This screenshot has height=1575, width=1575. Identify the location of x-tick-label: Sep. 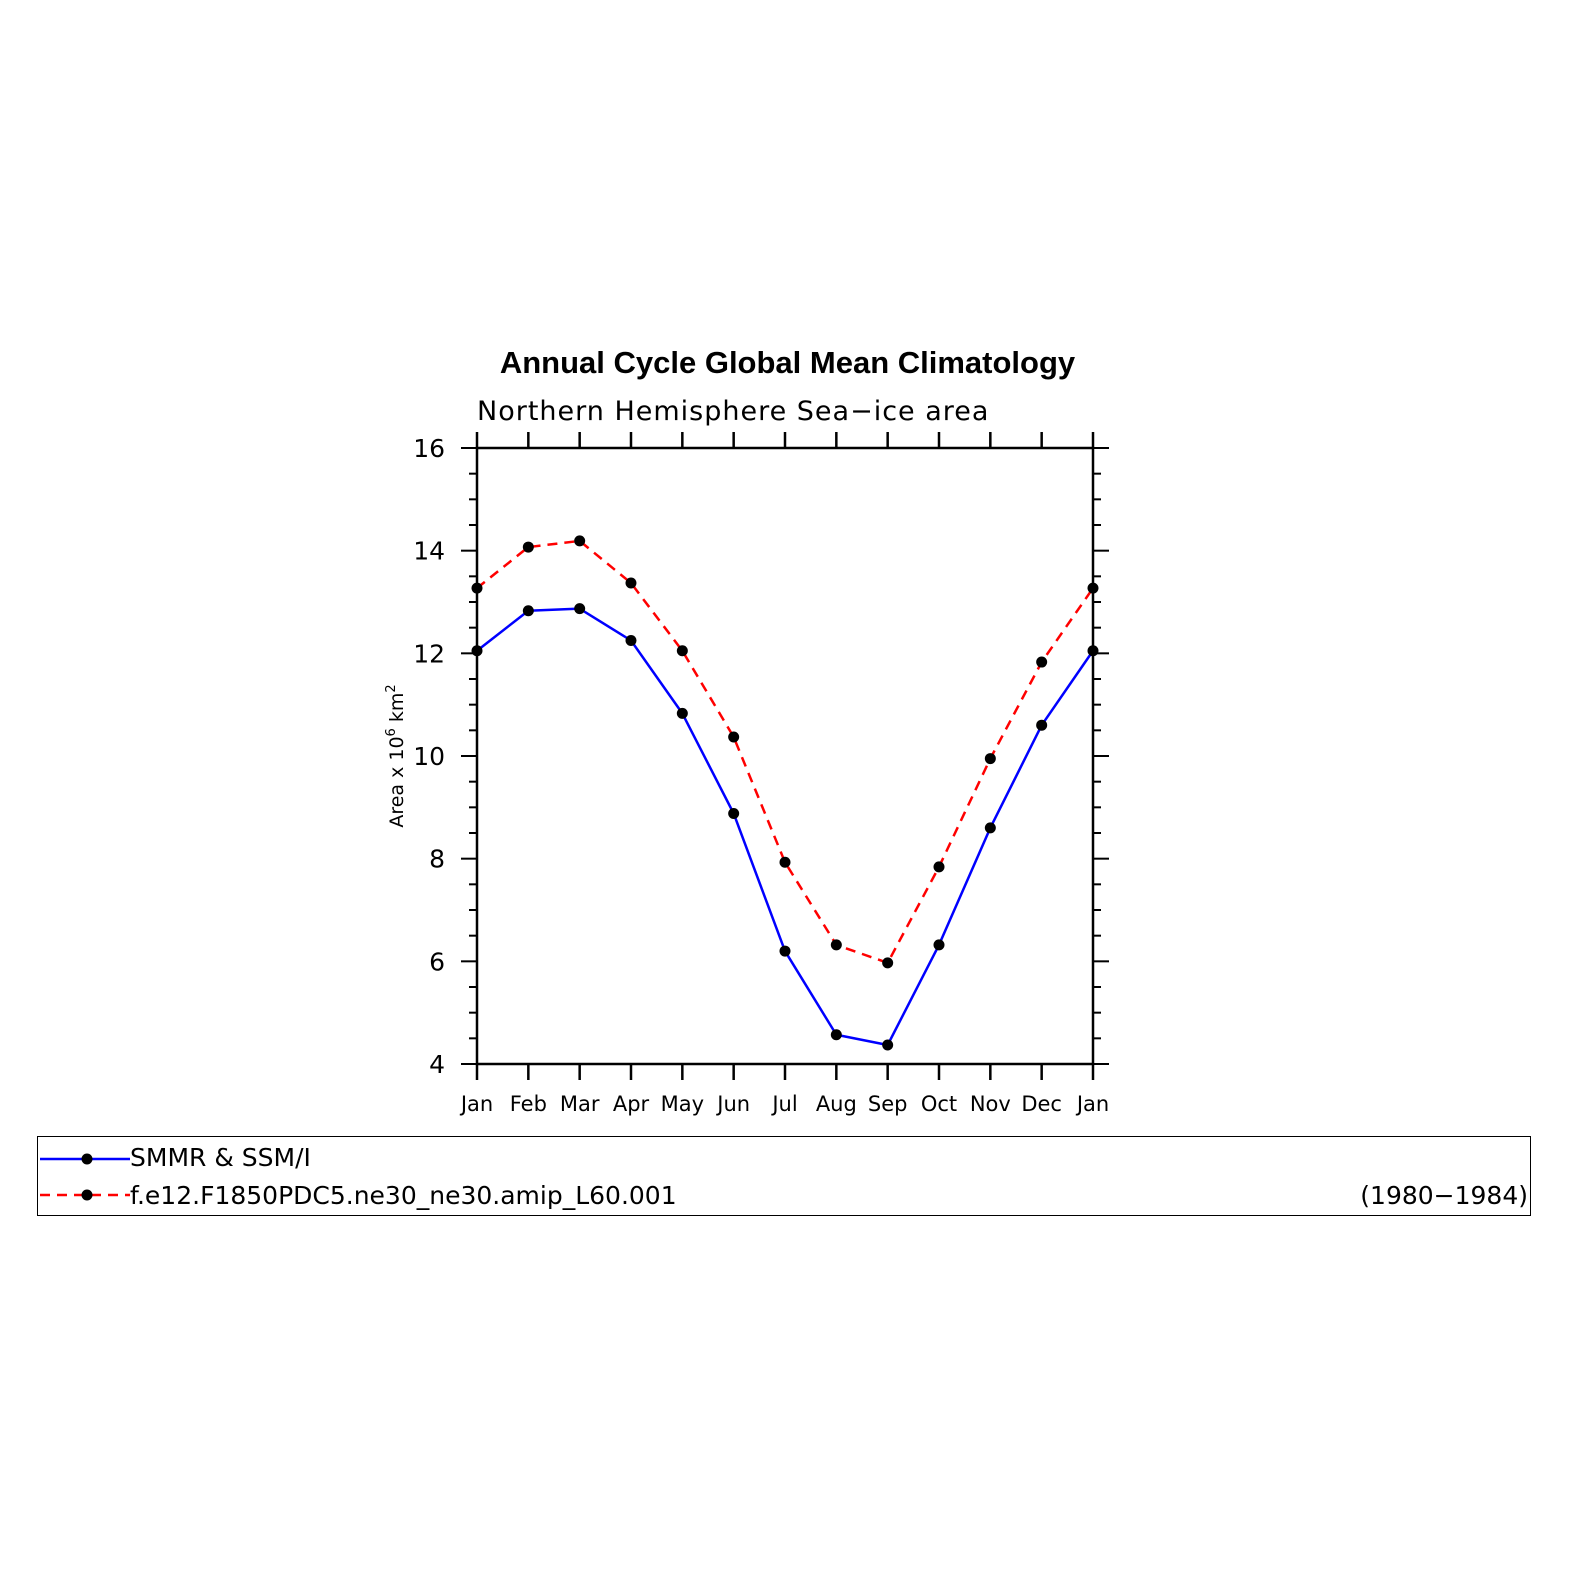
(888, 1104).